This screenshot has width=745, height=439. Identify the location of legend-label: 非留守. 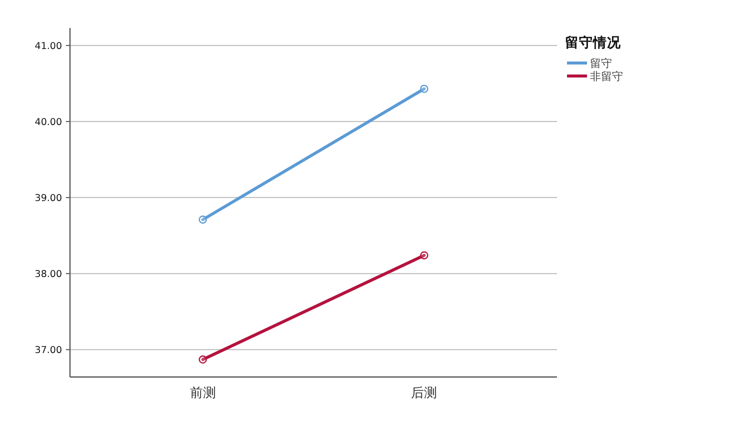
(606, 76).